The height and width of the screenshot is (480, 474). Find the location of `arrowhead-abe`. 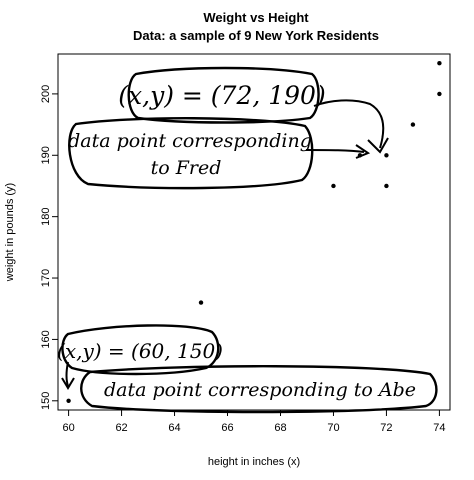

arrowhead-abe is located at coordinates (68, 383).